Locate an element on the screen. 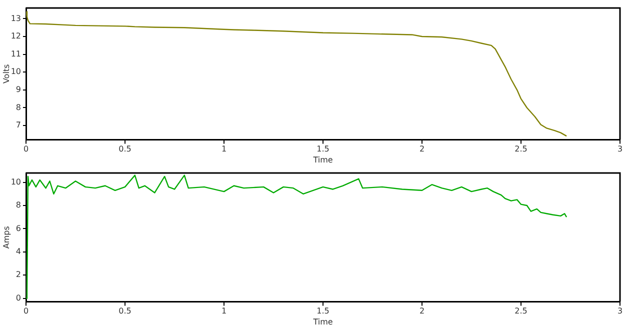 This screenshot has width=640, height=327. y-tick-label: 13 is located at coordinates (15, 18).